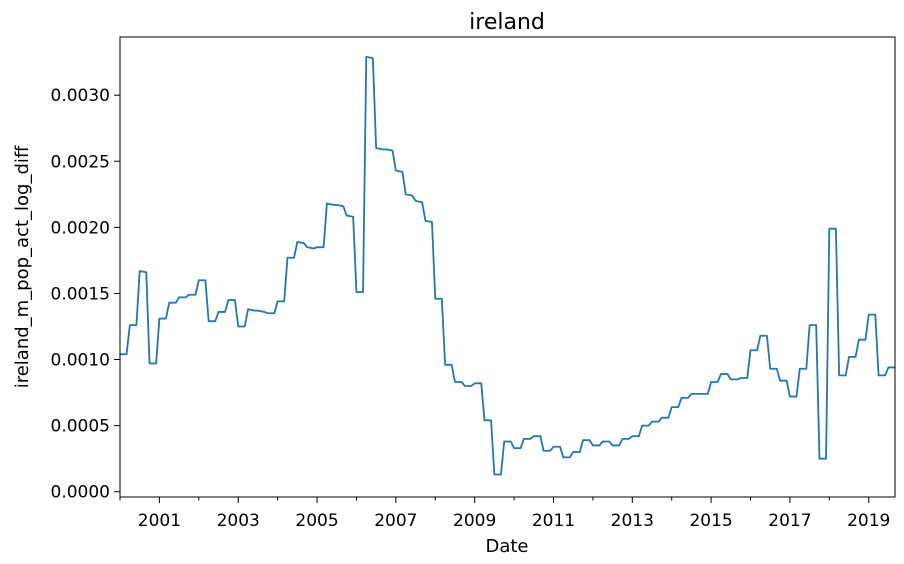 The image size is (904, 564). I want to click on y-tick-label: 0.0005, so click(80, 427).